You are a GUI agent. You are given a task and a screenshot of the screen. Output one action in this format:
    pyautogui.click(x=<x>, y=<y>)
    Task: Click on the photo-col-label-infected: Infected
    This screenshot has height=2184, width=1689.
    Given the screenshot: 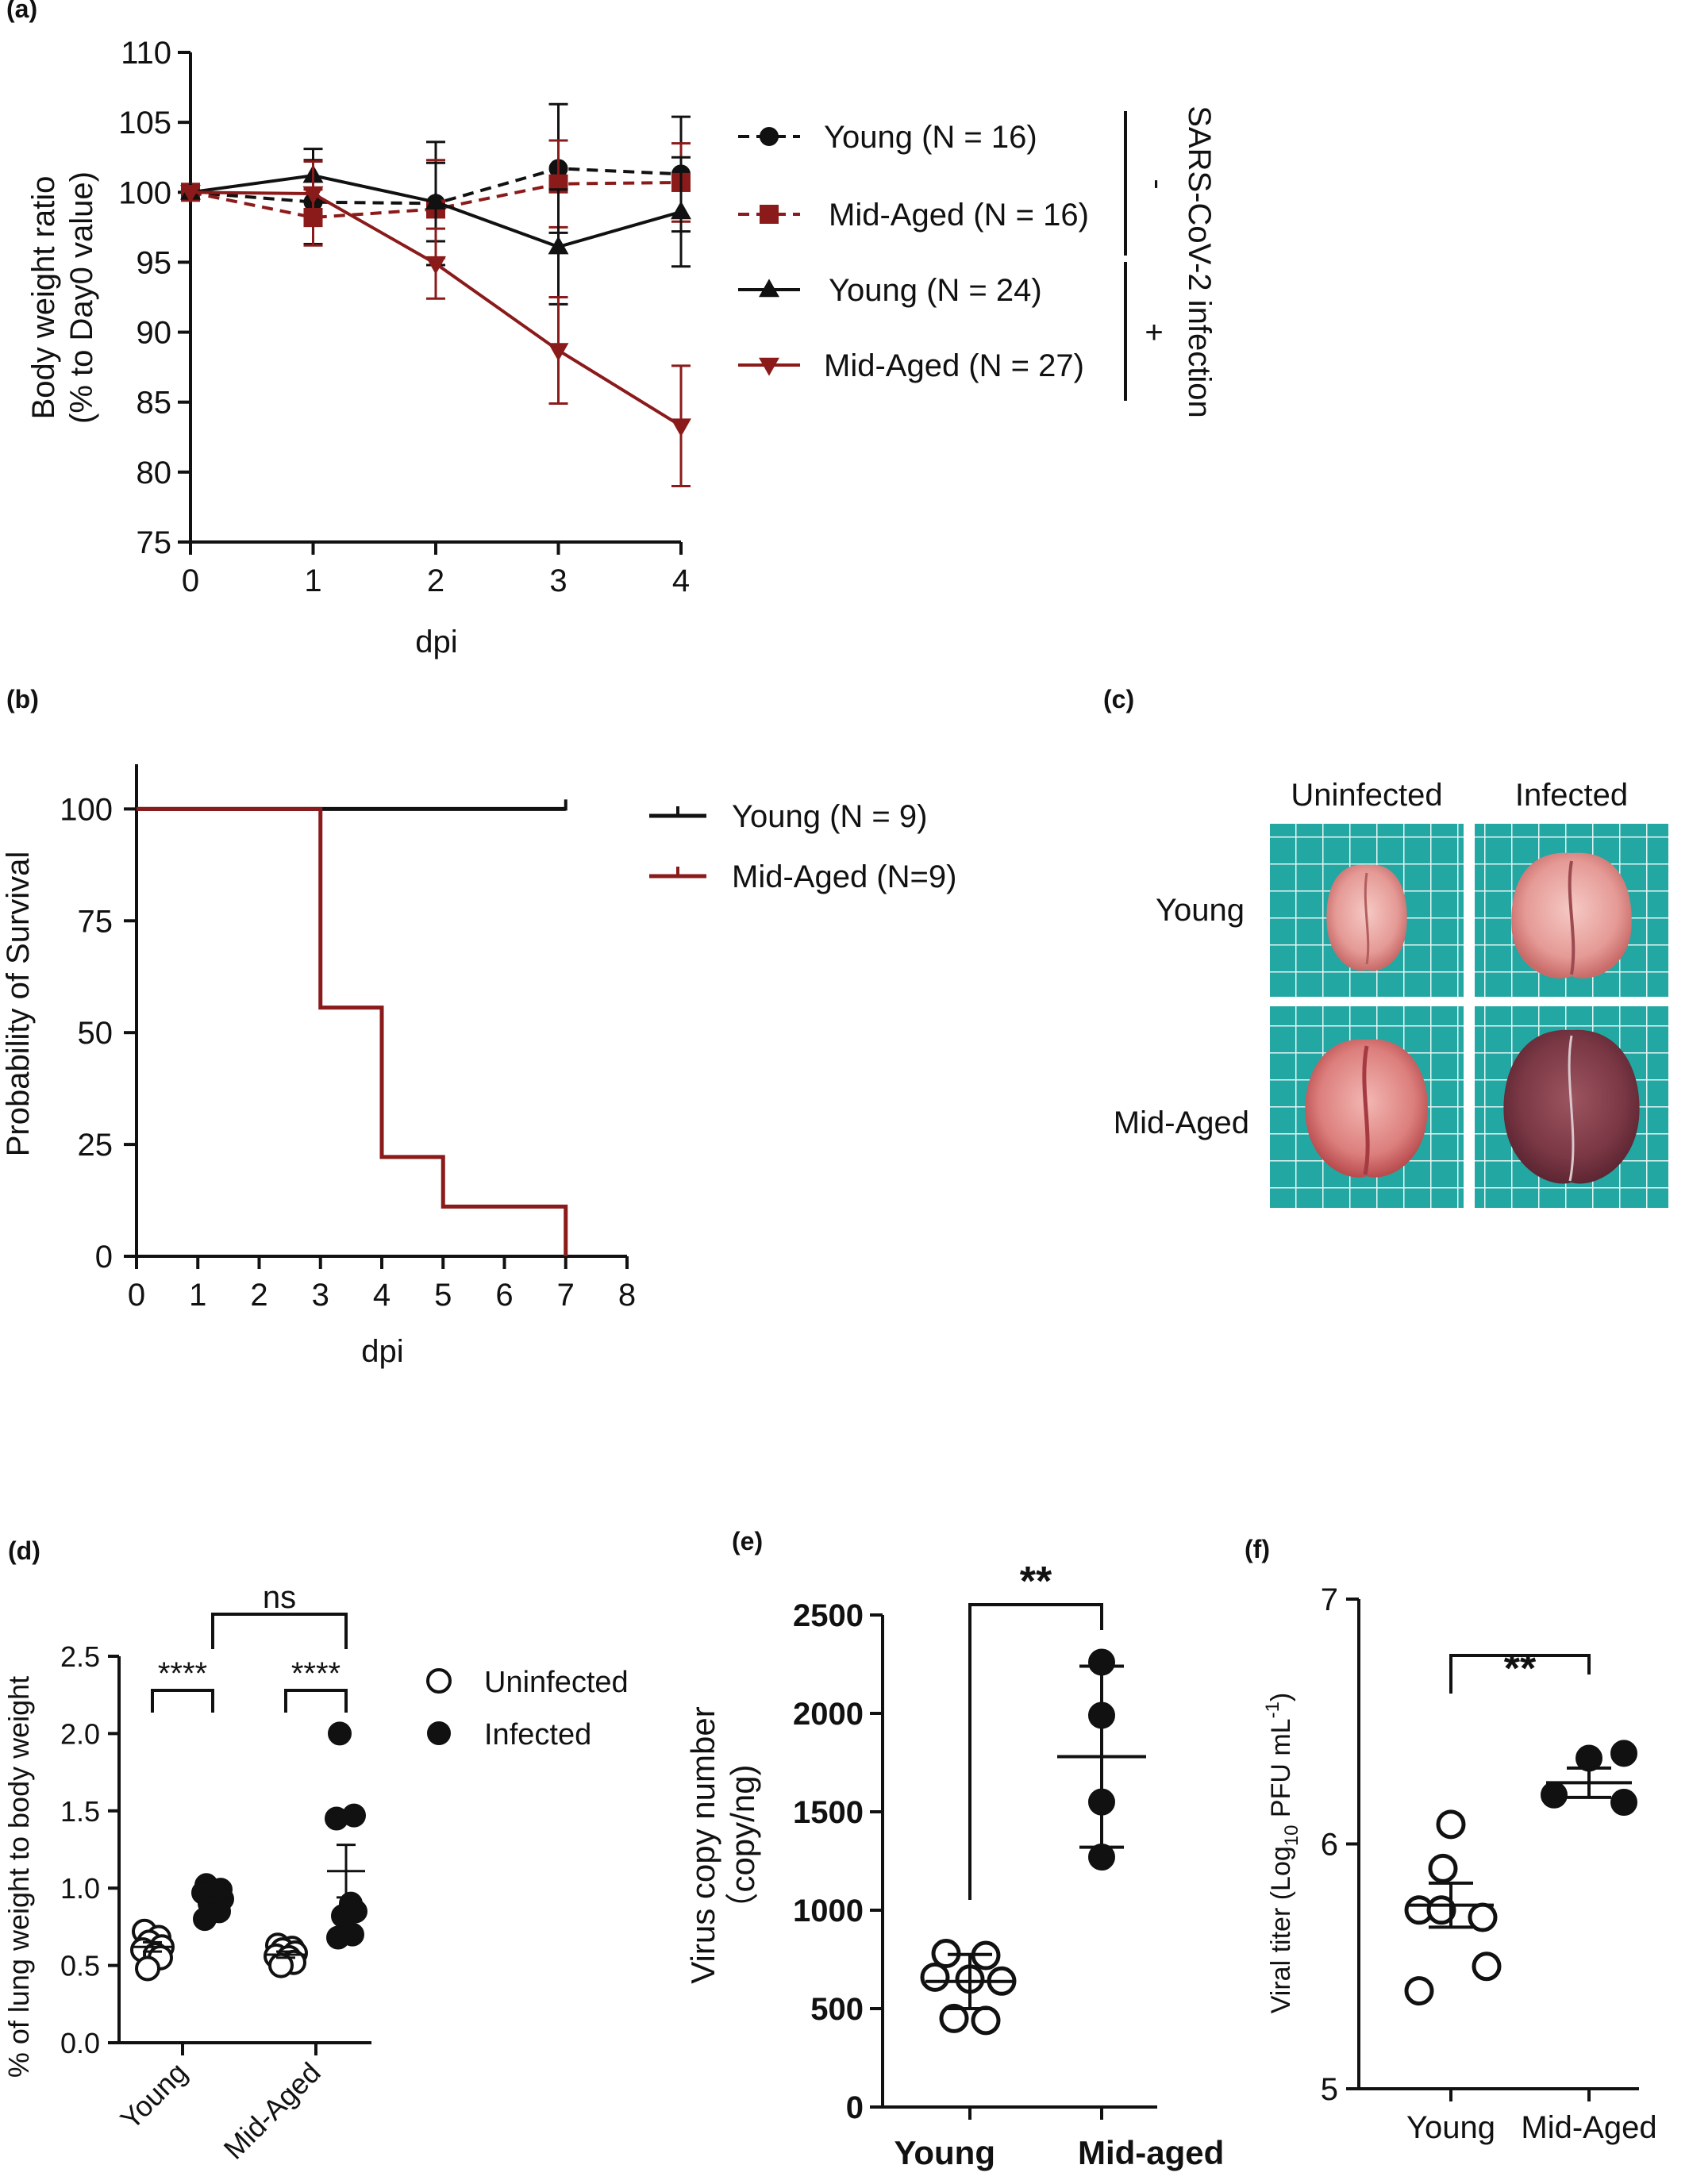 What is the action you would take?
    pyautogui.click(x=1571, y=795)
    